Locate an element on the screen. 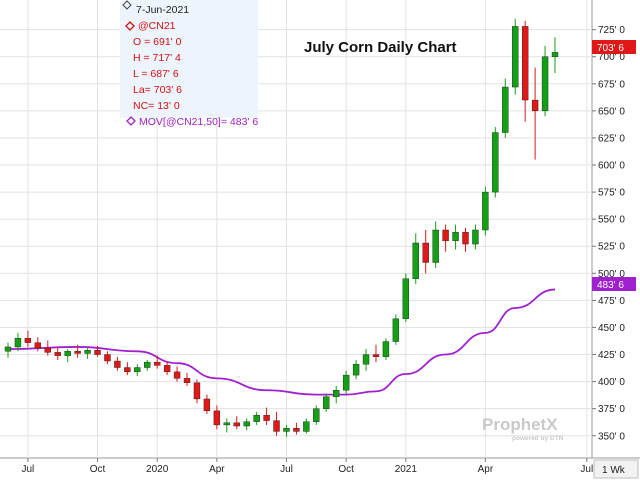  prophetx-watermark: ProphetX powered by DTN is located at coordinates (523, 428).